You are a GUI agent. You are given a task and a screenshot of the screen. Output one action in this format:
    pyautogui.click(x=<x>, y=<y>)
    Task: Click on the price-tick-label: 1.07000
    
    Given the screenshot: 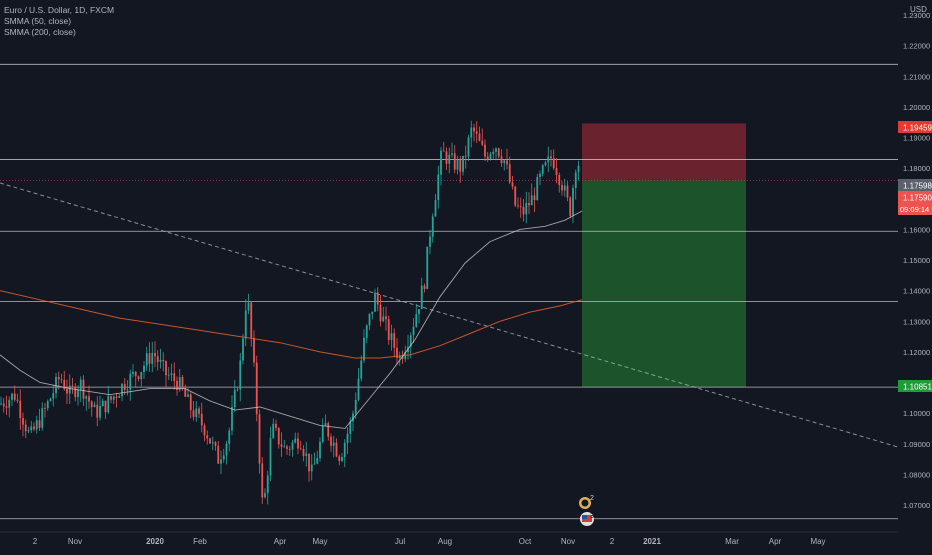 What is the action you would take?
    pyautogui.click(x=916, y=505)
    